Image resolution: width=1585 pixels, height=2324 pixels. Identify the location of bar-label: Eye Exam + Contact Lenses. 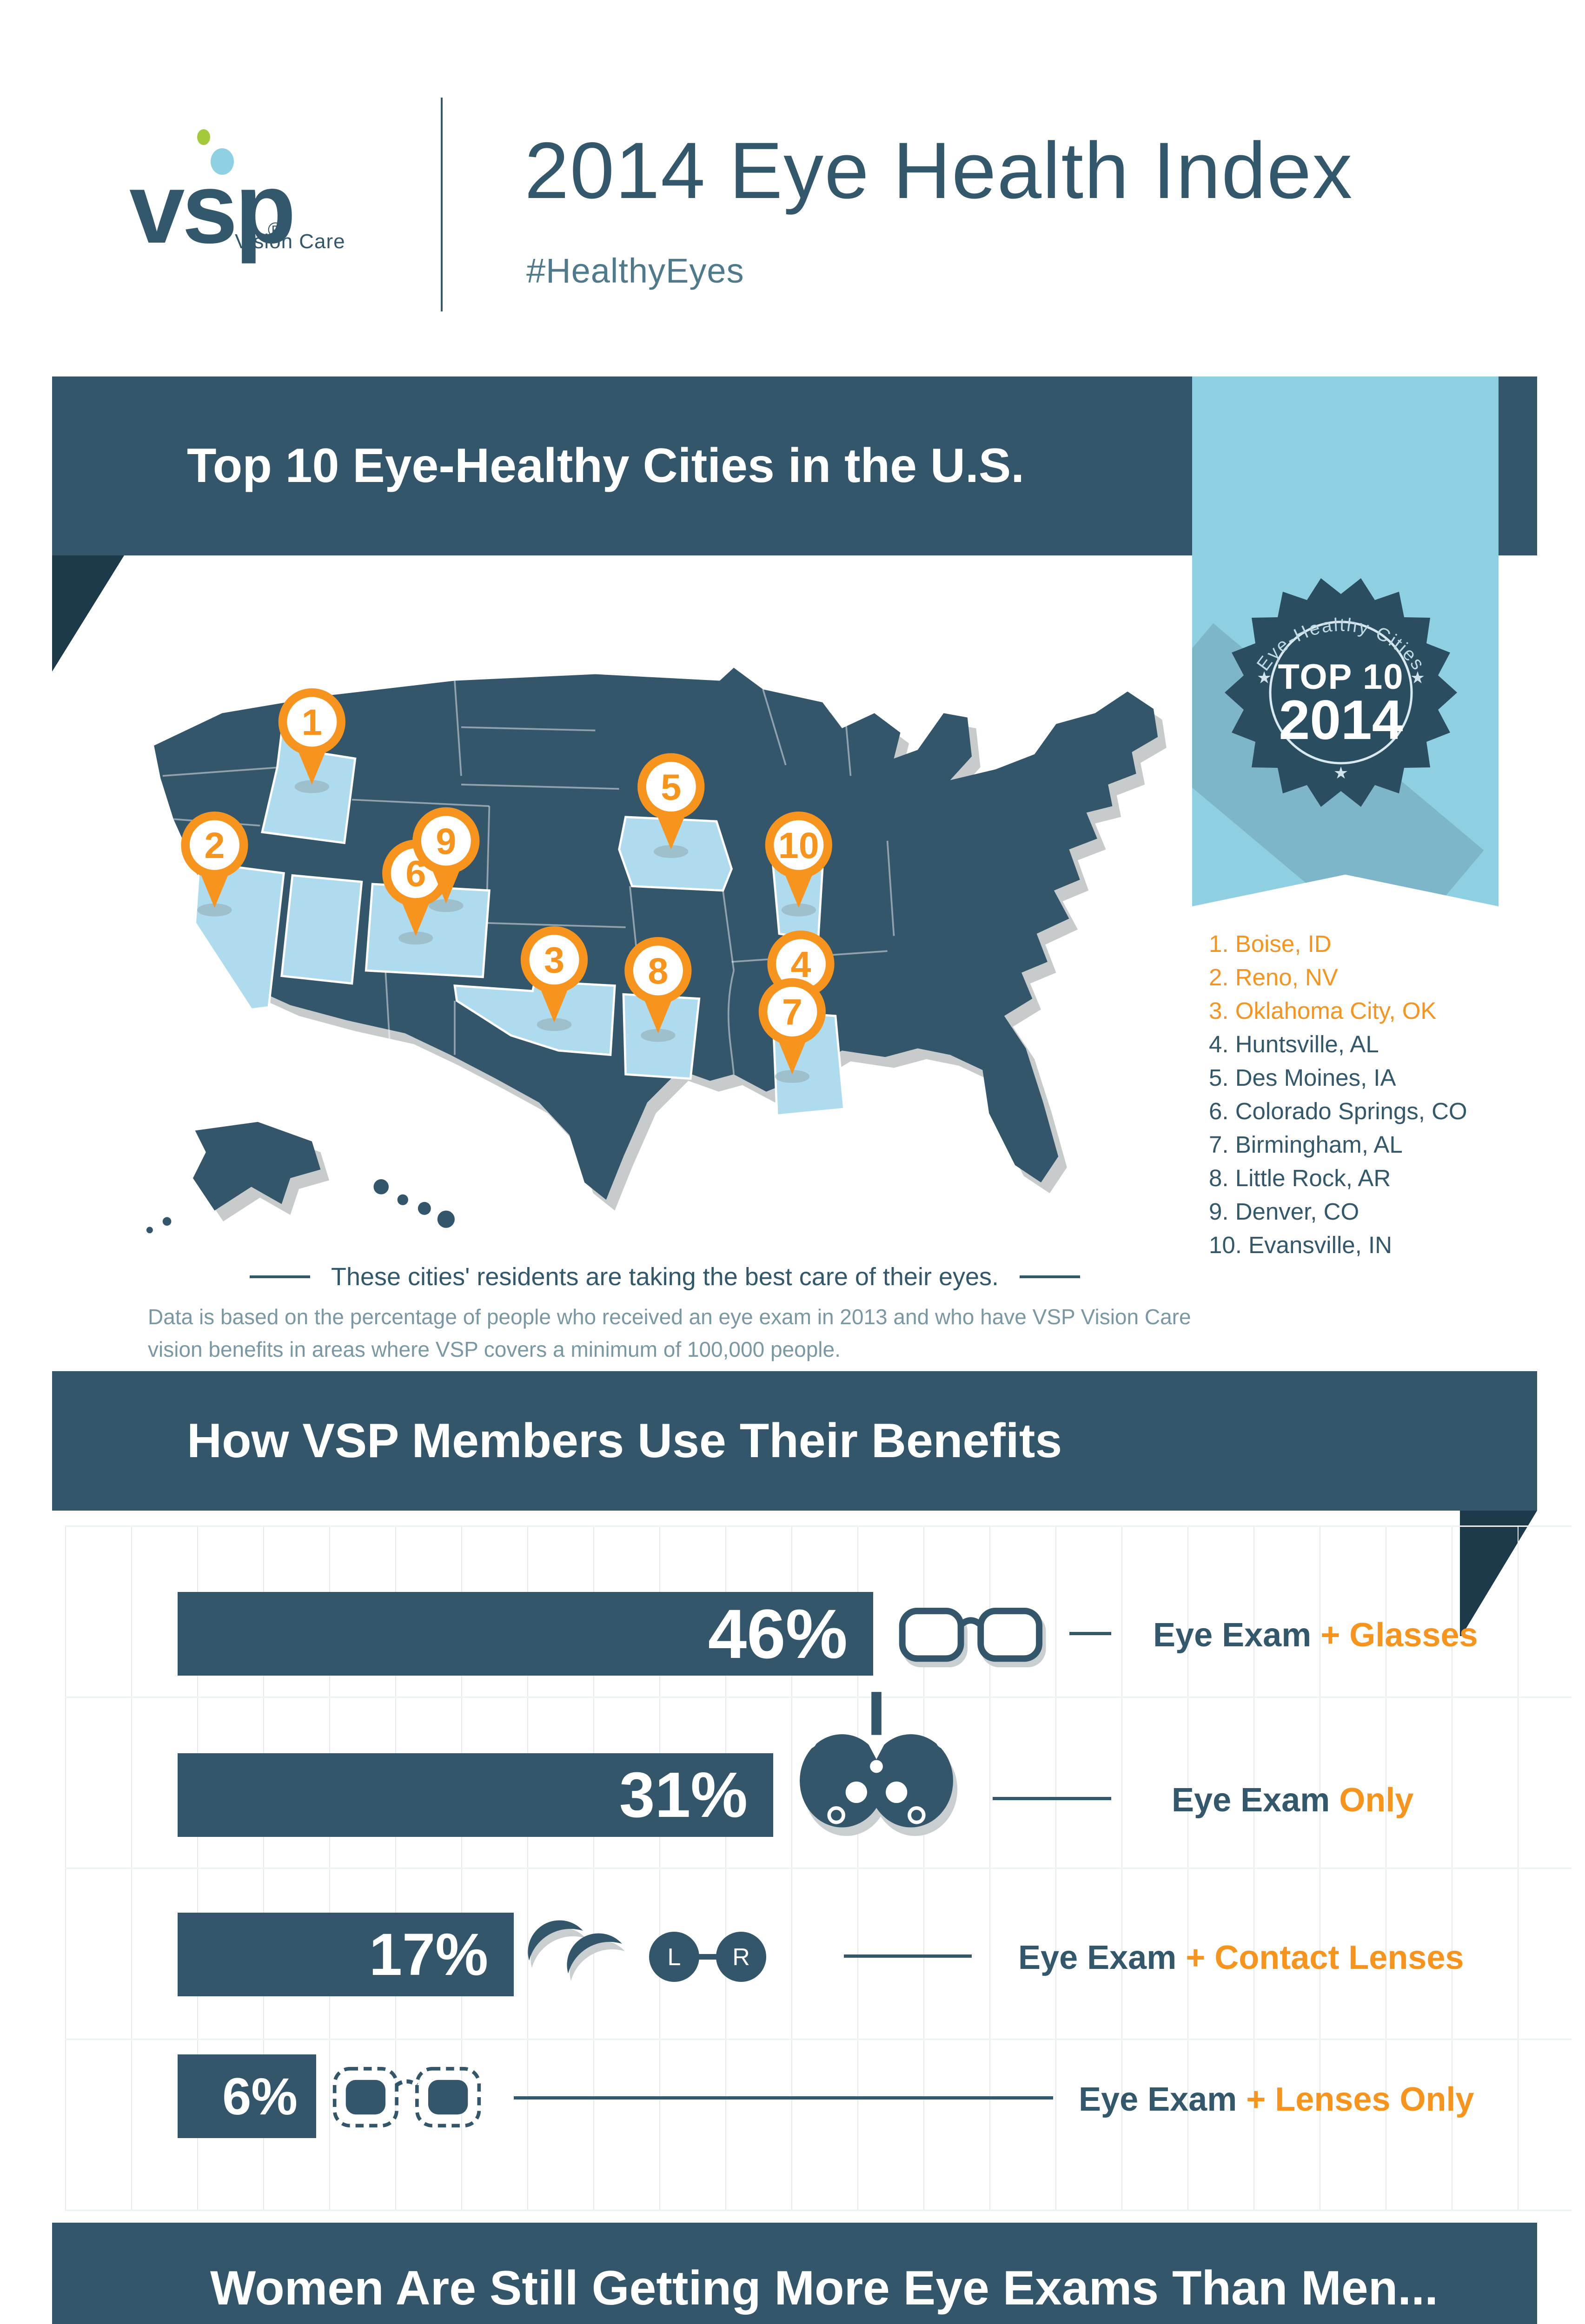
(1241, 1957).